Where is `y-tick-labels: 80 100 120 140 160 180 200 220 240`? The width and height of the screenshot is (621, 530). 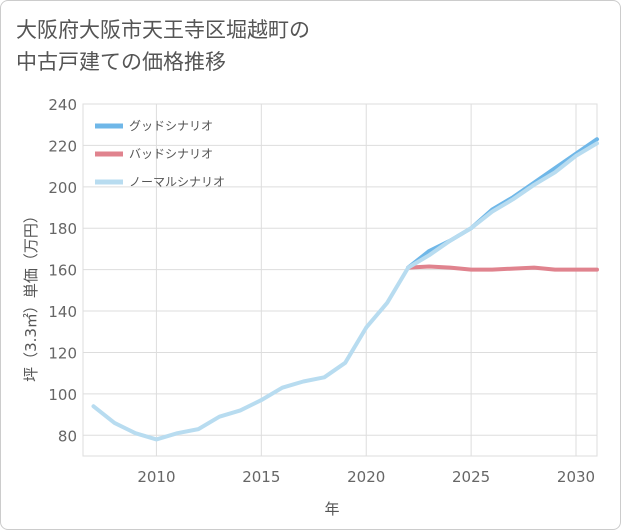 y-tick-labels: 80 100 120 140 160 180 200 220 240 is located at coordinates (62, 270).